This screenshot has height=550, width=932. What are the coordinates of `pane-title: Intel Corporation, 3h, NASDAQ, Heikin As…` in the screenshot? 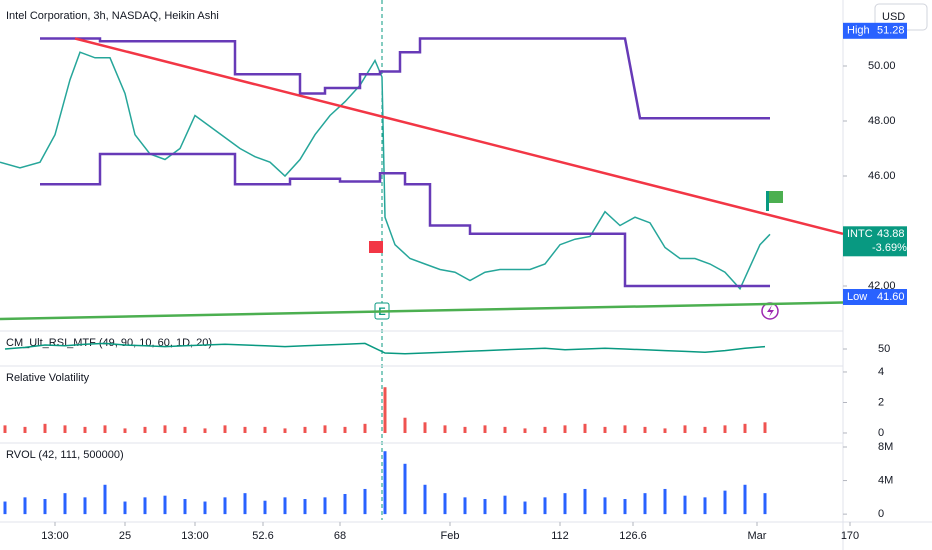 It's located at (112, 16).